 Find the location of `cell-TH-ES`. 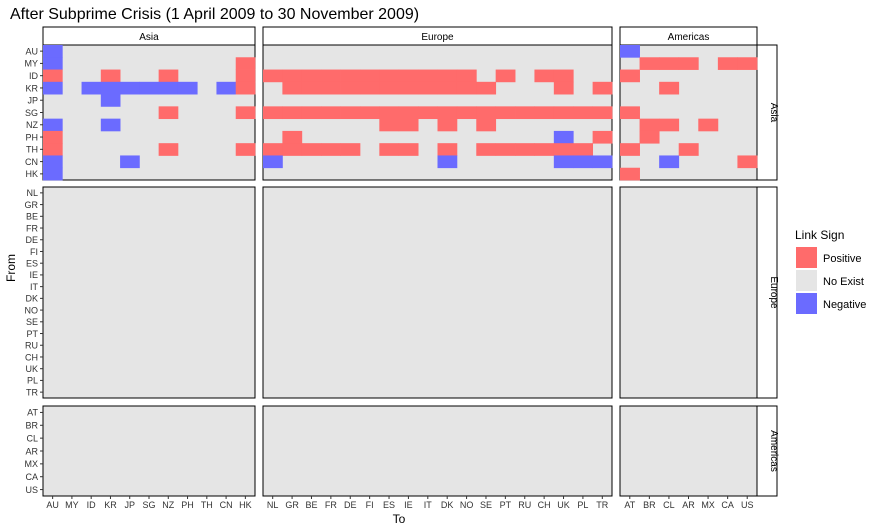

cell-TH-ES is located at coordinates (389, 149).